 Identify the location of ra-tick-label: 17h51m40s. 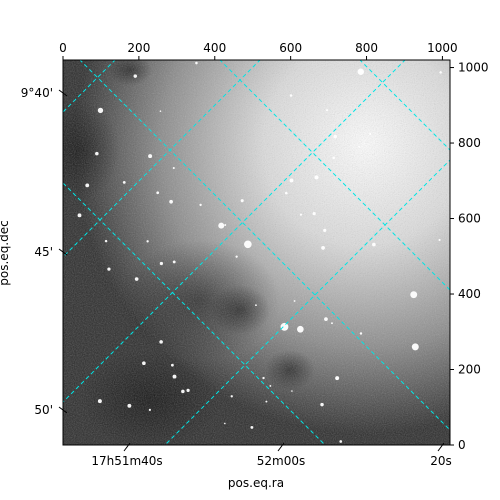
(126, 461).